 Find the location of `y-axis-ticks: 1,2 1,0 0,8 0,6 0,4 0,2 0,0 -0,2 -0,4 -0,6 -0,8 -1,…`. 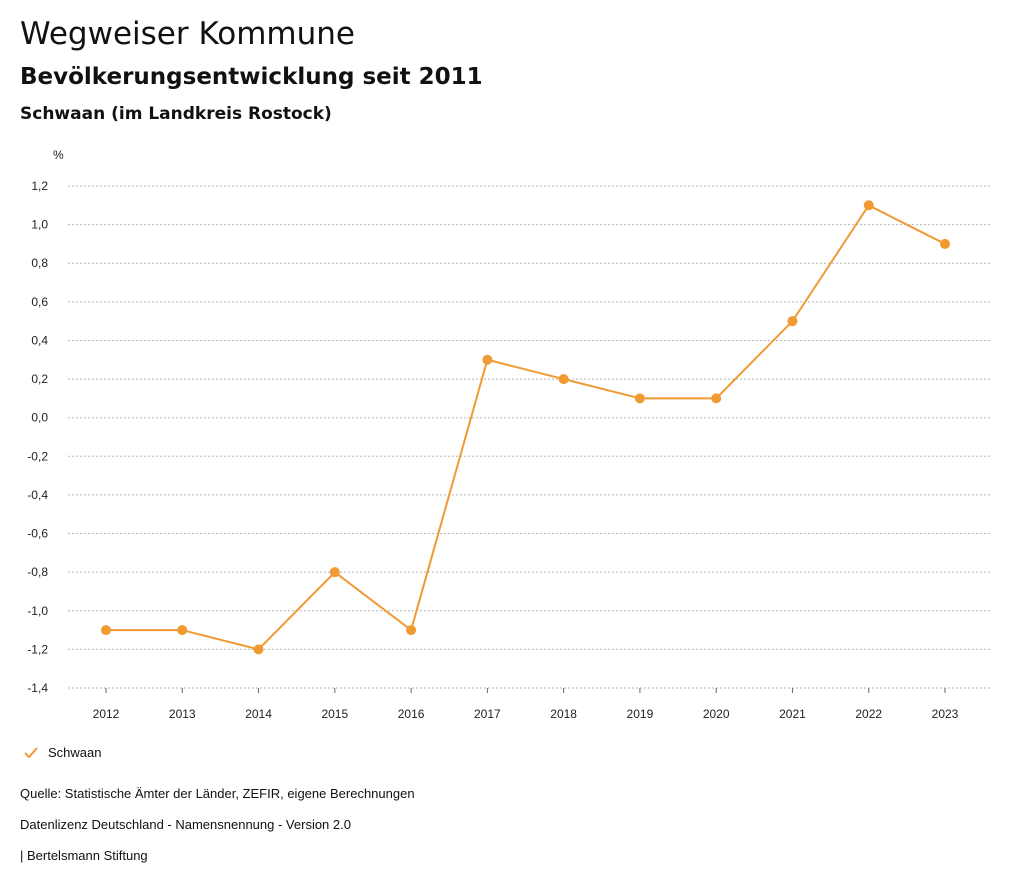

y-axis-ticks: 1,2 1,0 0,8 0,6 0,4 0,2 0,0 -0,2 -0,4 -0,6 -0,8 -1,… is located at coordinates (37, 437).